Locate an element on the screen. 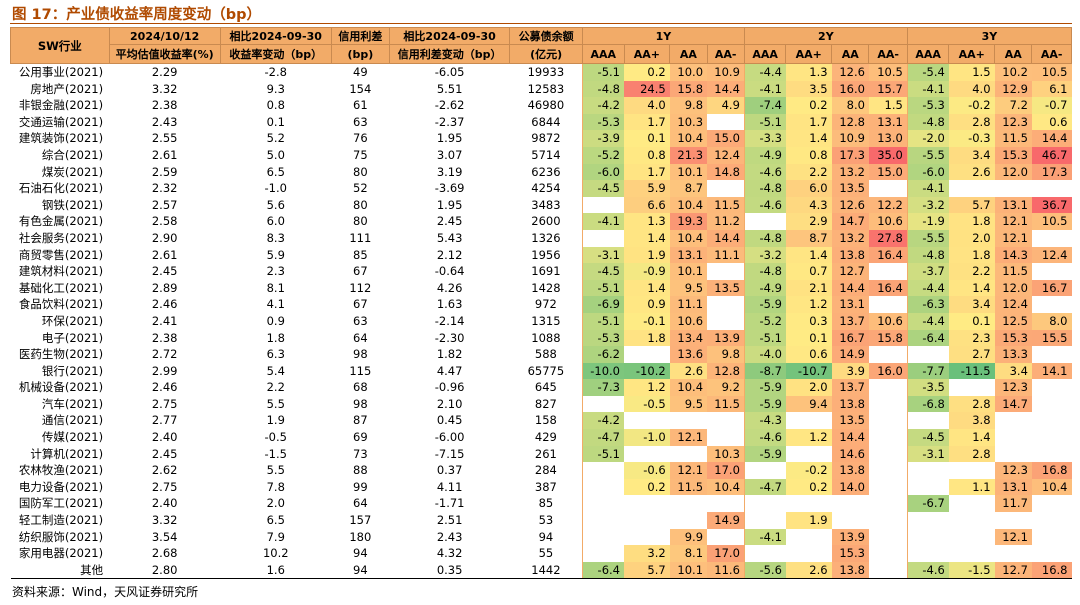 The image size is (1080, 605). credit-spread-cell: 63 is located at coordinates (360, 121).